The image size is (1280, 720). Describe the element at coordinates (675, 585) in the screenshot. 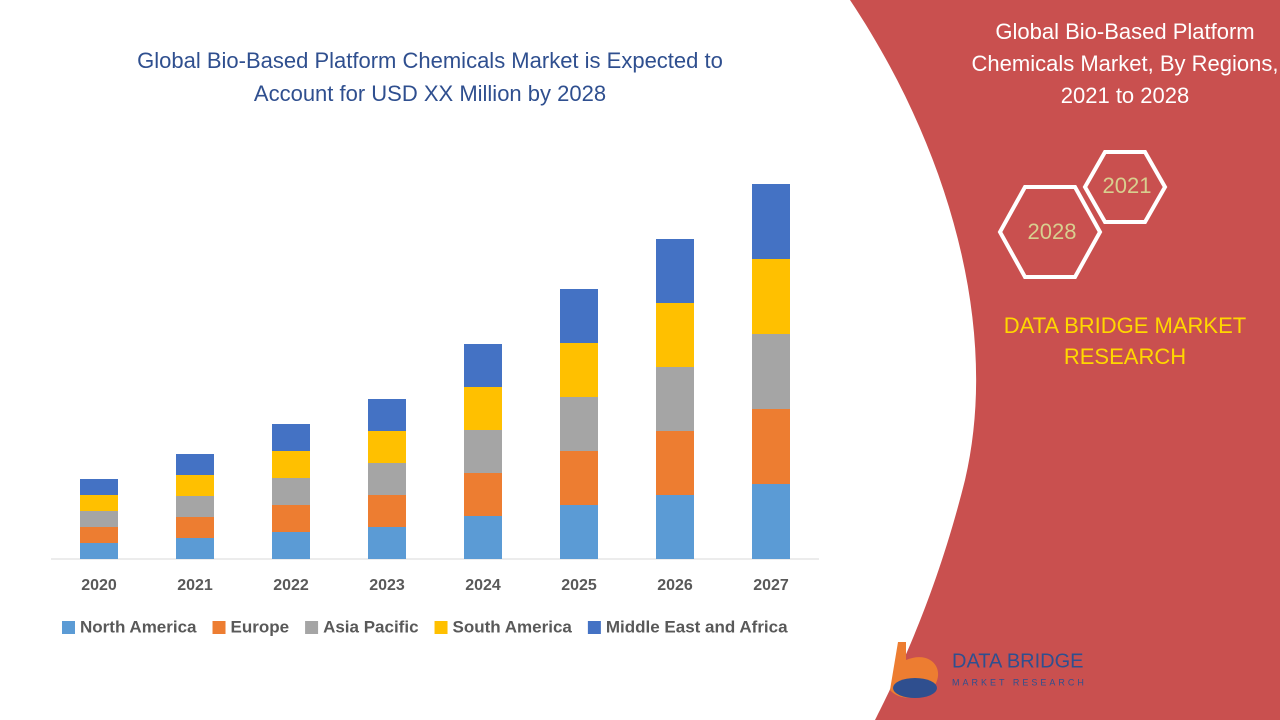

I see `x-tick-label: 2026` at that location.